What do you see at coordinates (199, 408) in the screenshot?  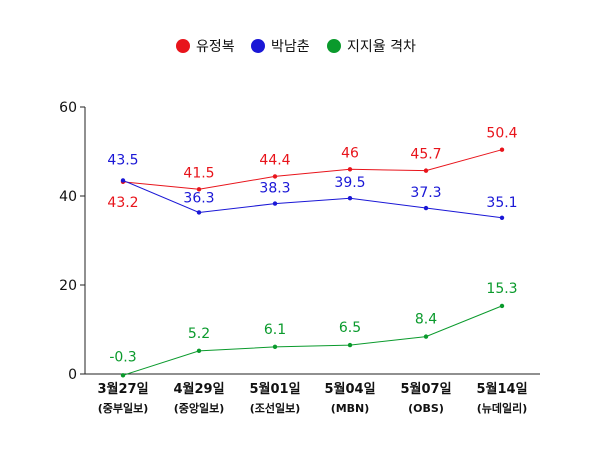 I see `x-tick-sublabel: (중앙일보)` at bounding box center [199, 408].